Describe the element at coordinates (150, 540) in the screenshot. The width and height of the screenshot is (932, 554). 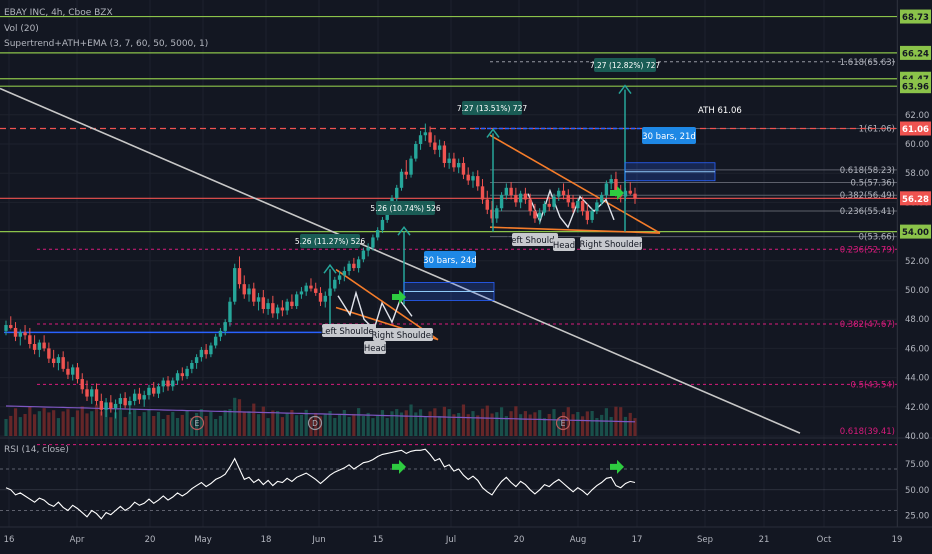
I see `time-tick-2: 20` at that location.